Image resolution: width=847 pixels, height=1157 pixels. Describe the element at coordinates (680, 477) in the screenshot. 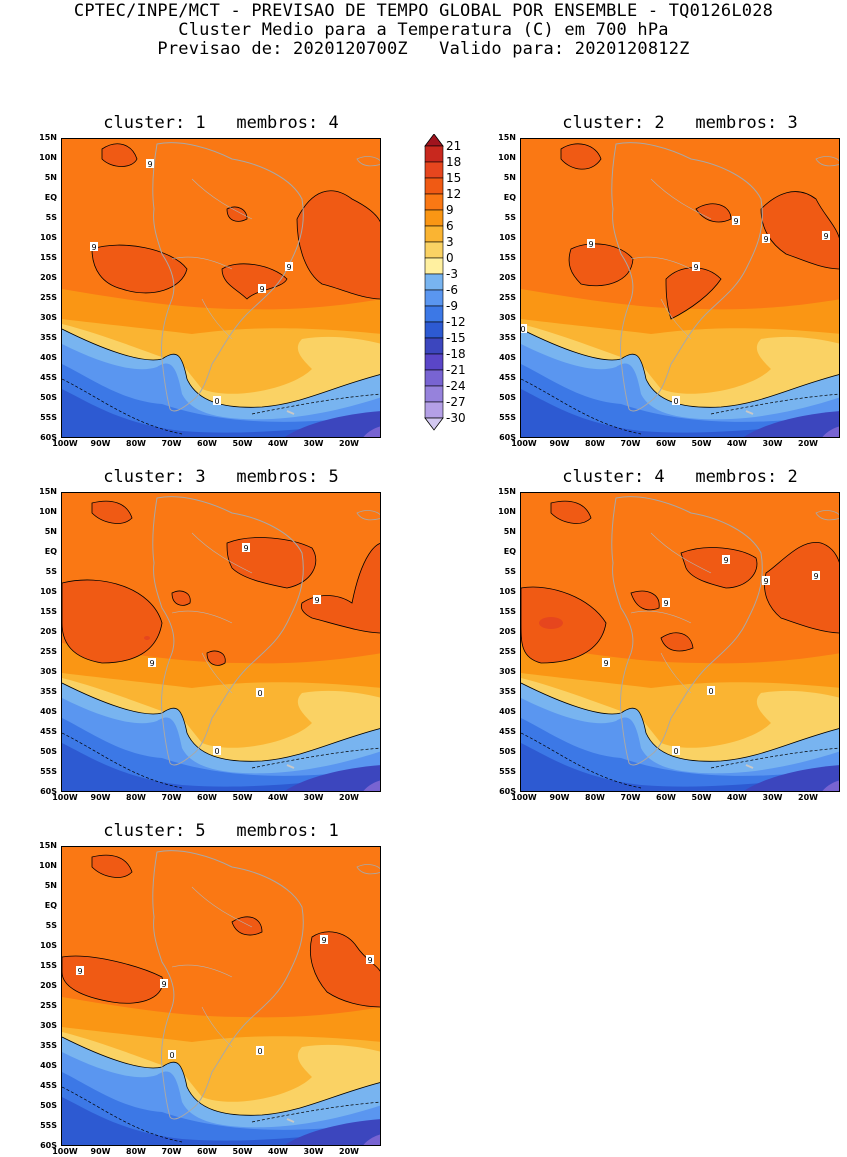

I see `panel-title: cluster: 4 membros: 2` at that location.